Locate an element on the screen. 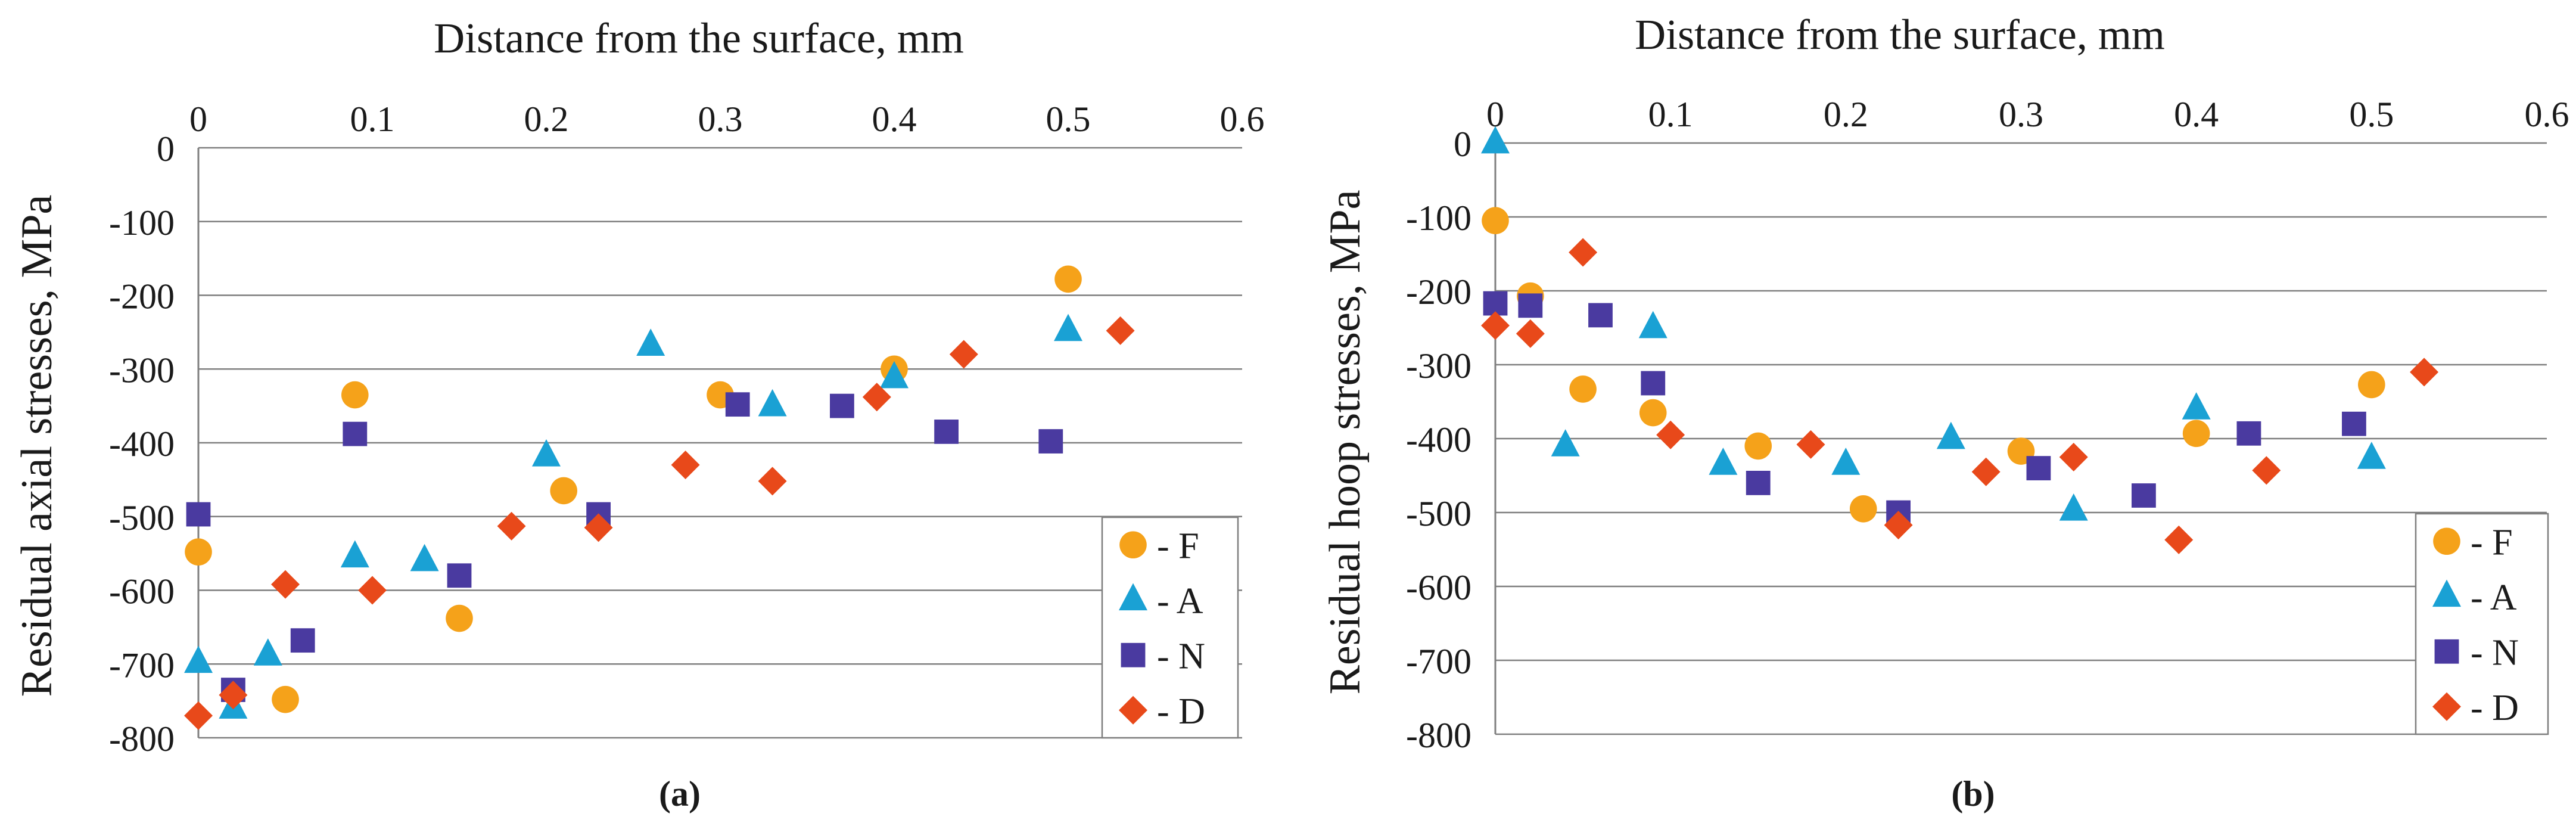  y-tick-label: -600 is located at coordinates (1438, 587).